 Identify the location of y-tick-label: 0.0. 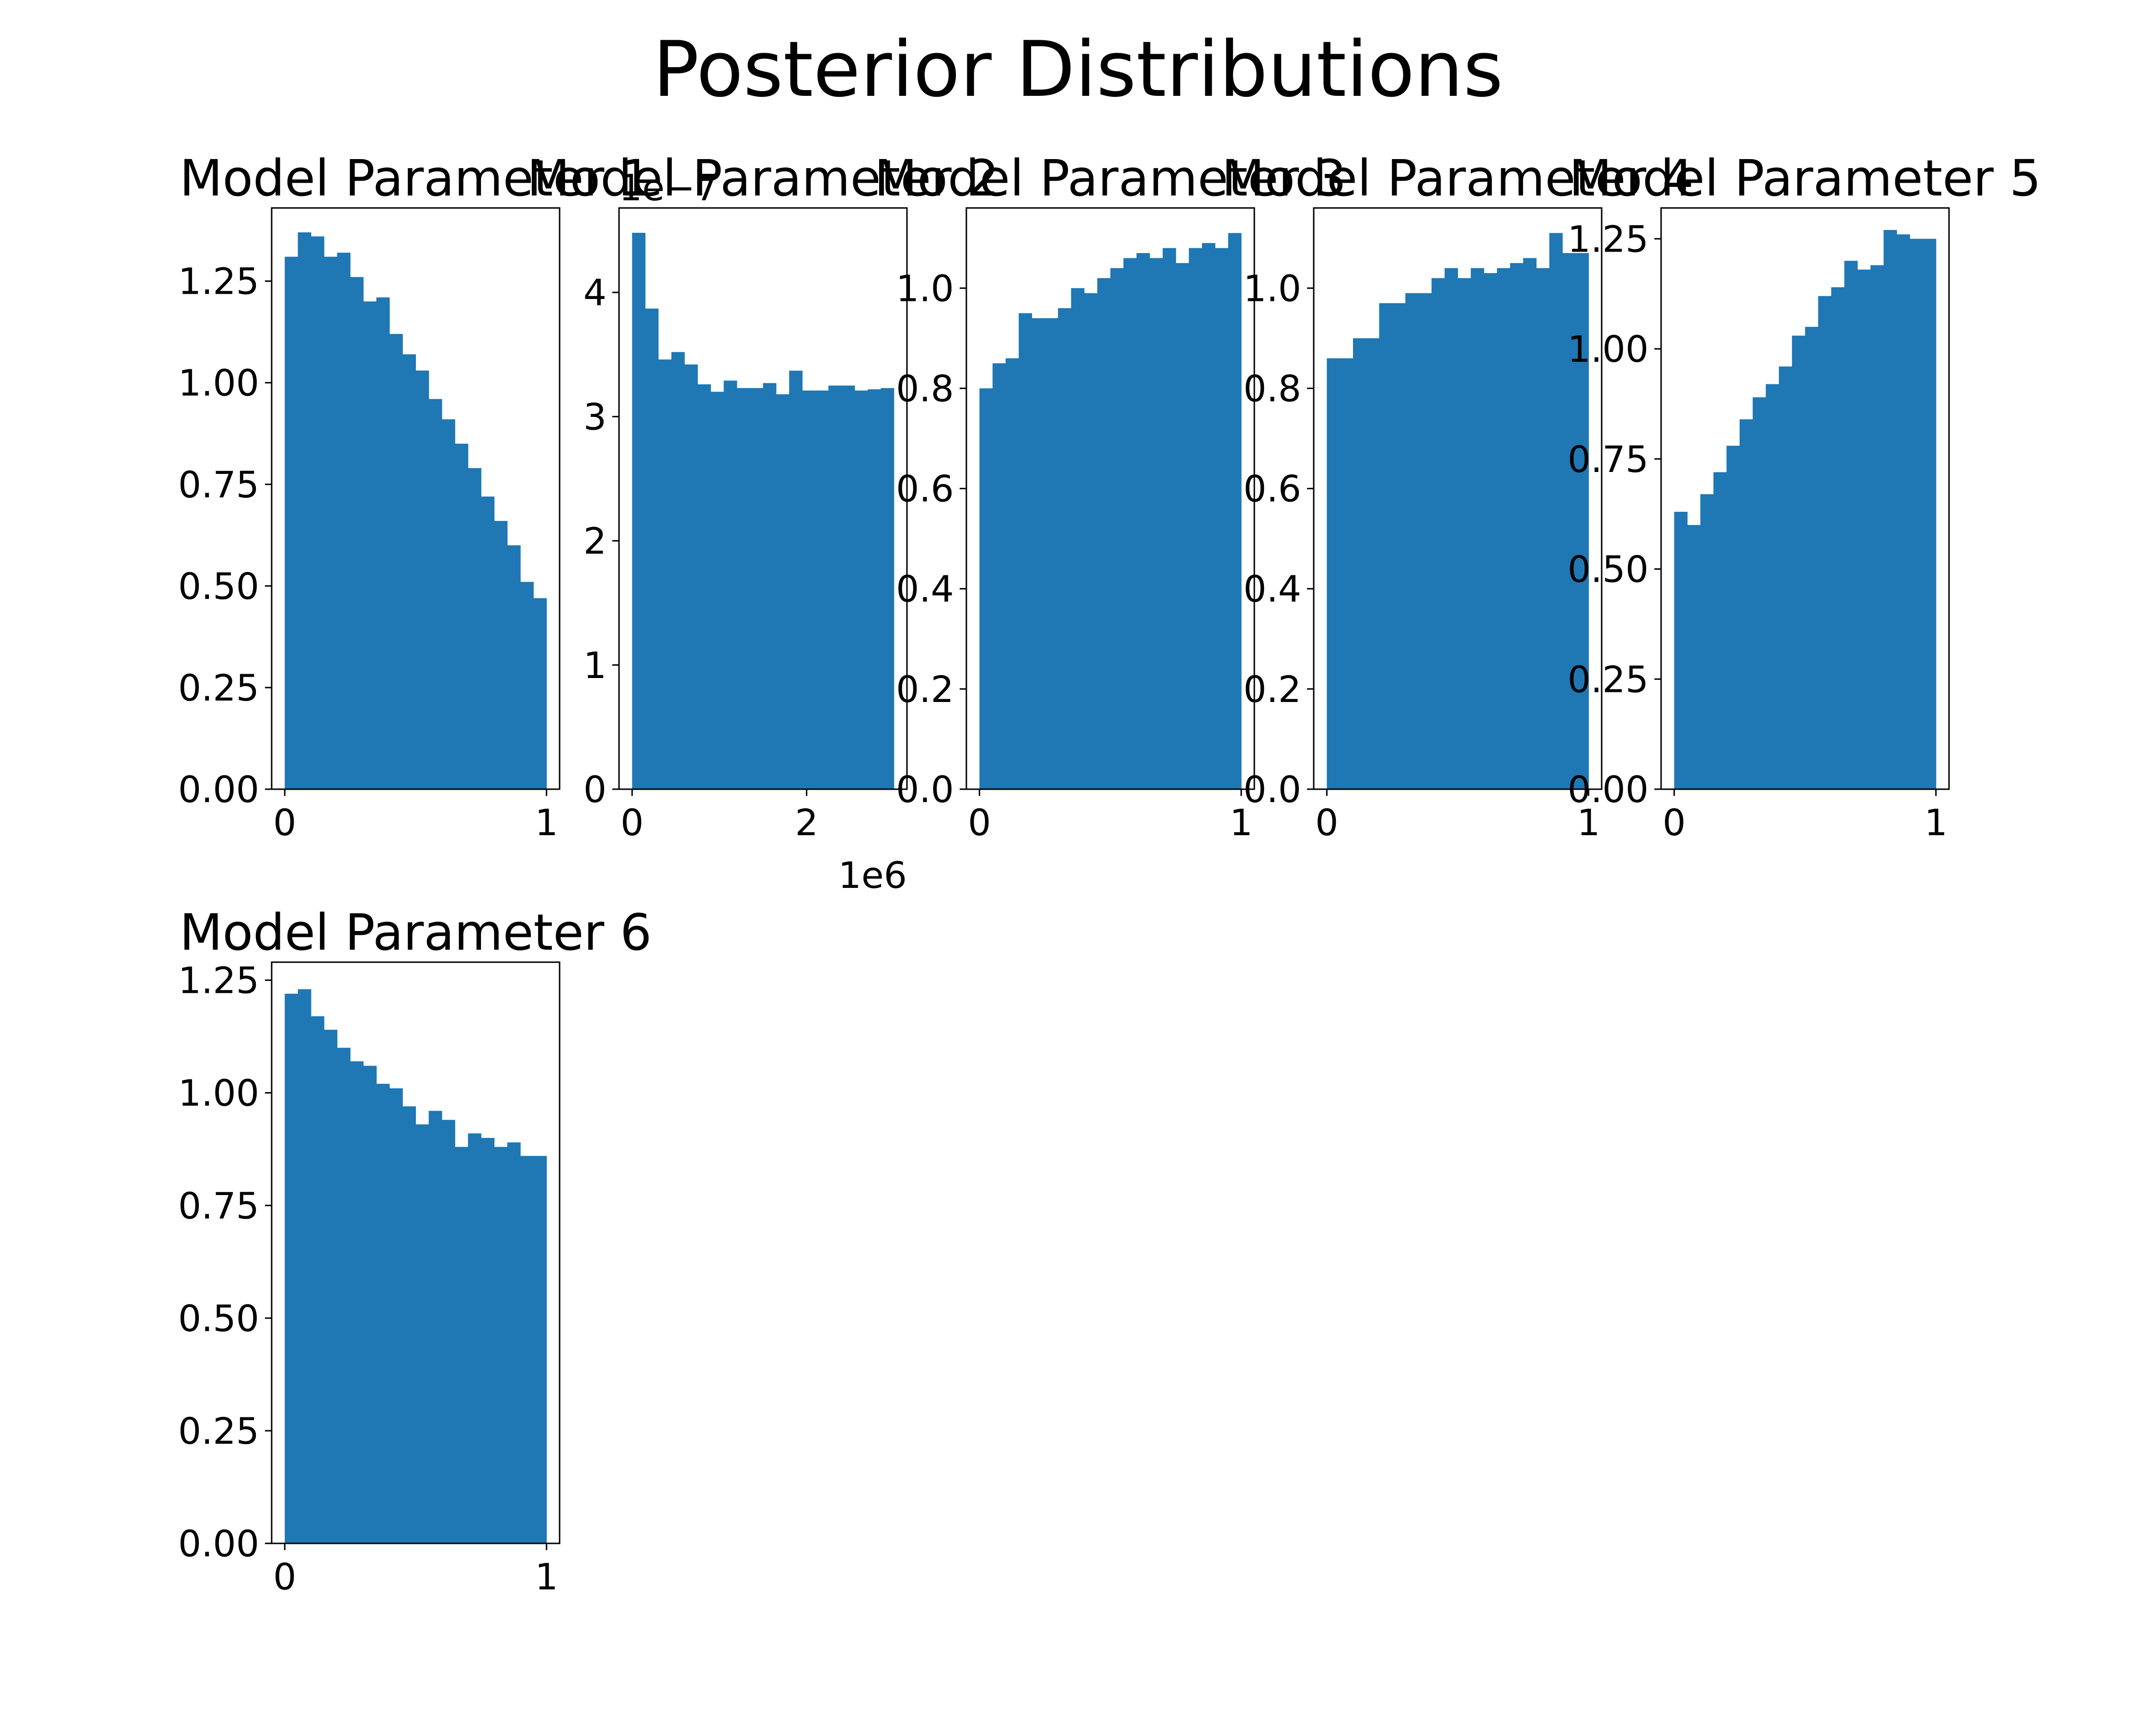
(1272, 789).